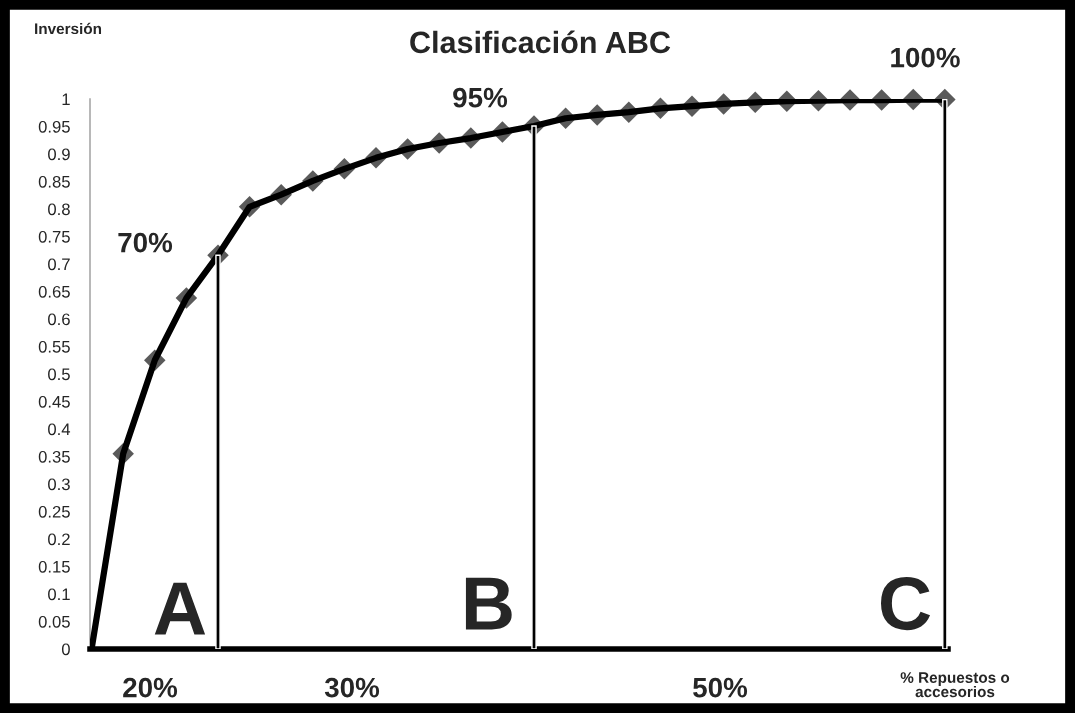  Describe the element at coordinates (66, 99) in the screenshot. I see `y-tick-label: 1` at that location.